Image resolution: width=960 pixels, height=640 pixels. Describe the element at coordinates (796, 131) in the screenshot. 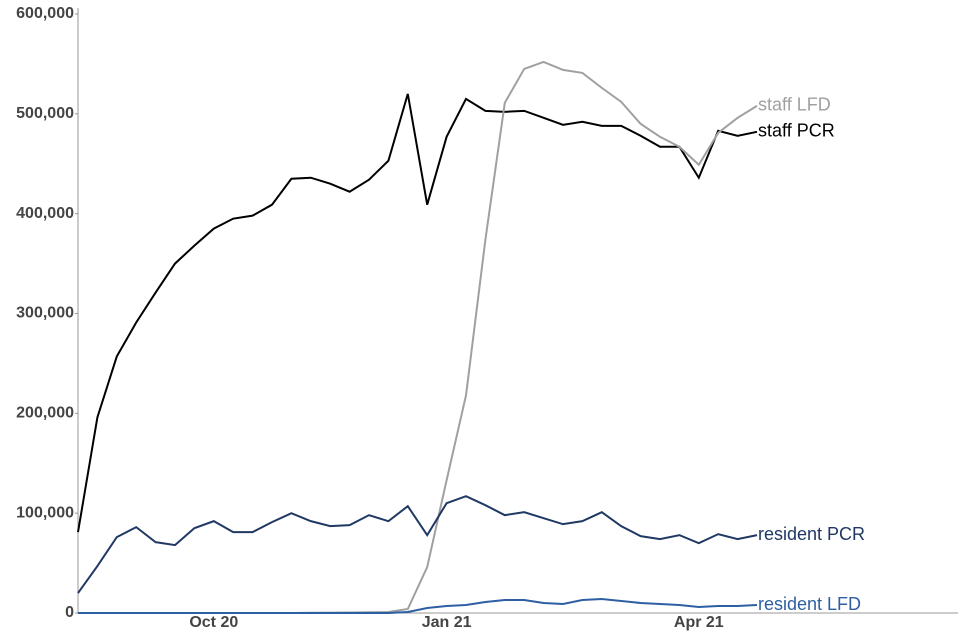

I see `series-label: staff PCR` at that location.